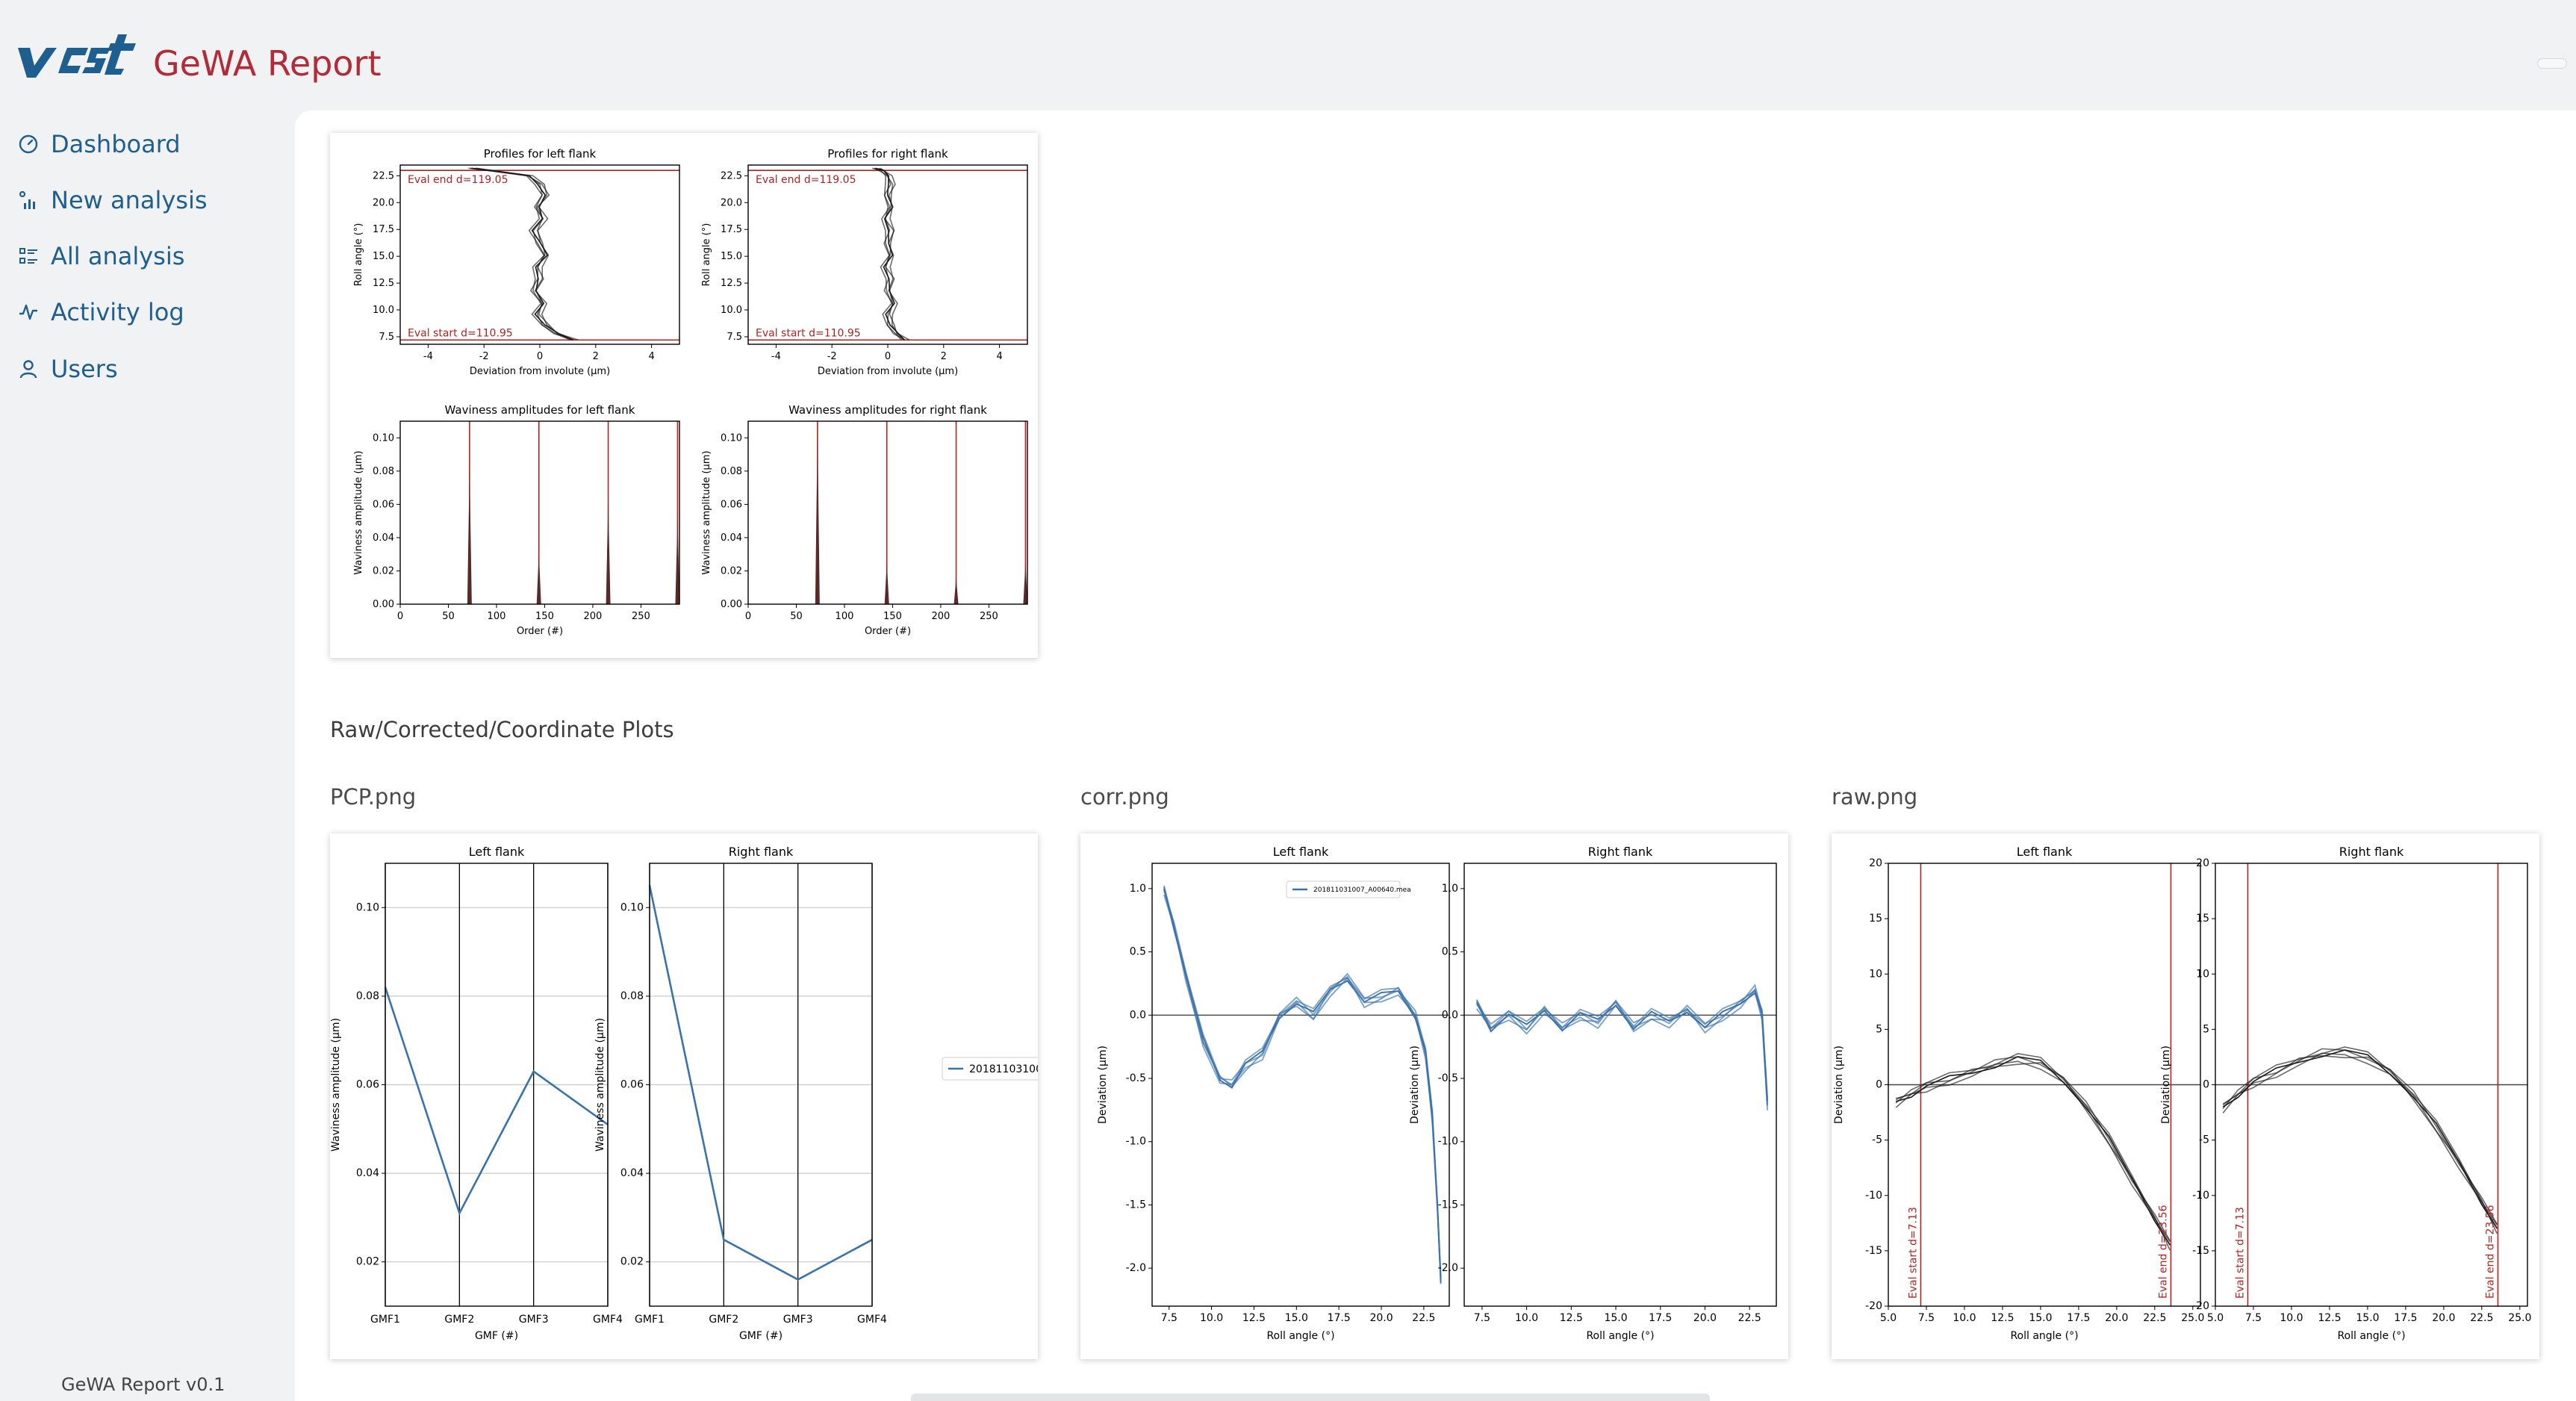  I want to click on y-tick-label: 12.5, so click(384, 283).